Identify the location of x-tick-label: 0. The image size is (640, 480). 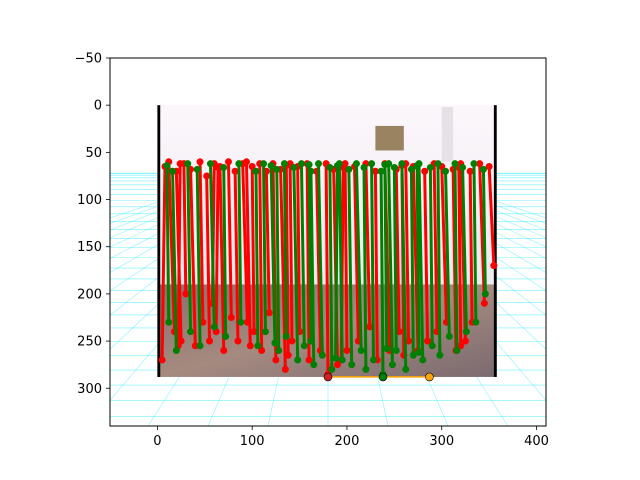
(157, 441).